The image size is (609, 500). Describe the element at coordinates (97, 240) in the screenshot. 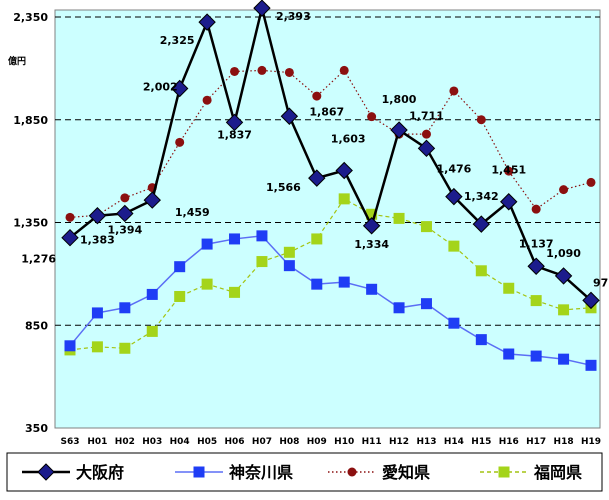

I see `data-label: 1,383` at that location.